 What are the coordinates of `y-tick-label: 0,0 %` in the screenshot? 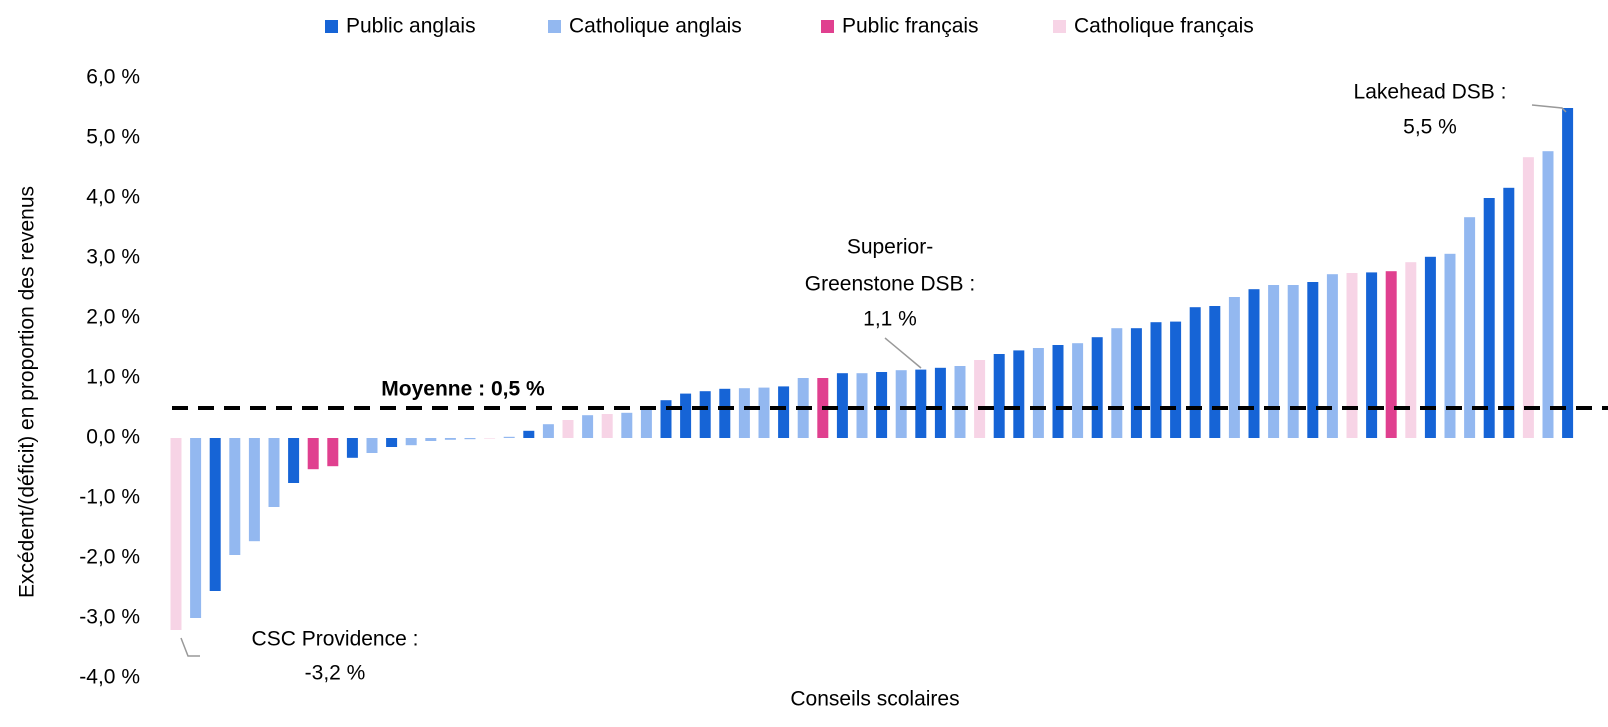 It's located at (113, 437).